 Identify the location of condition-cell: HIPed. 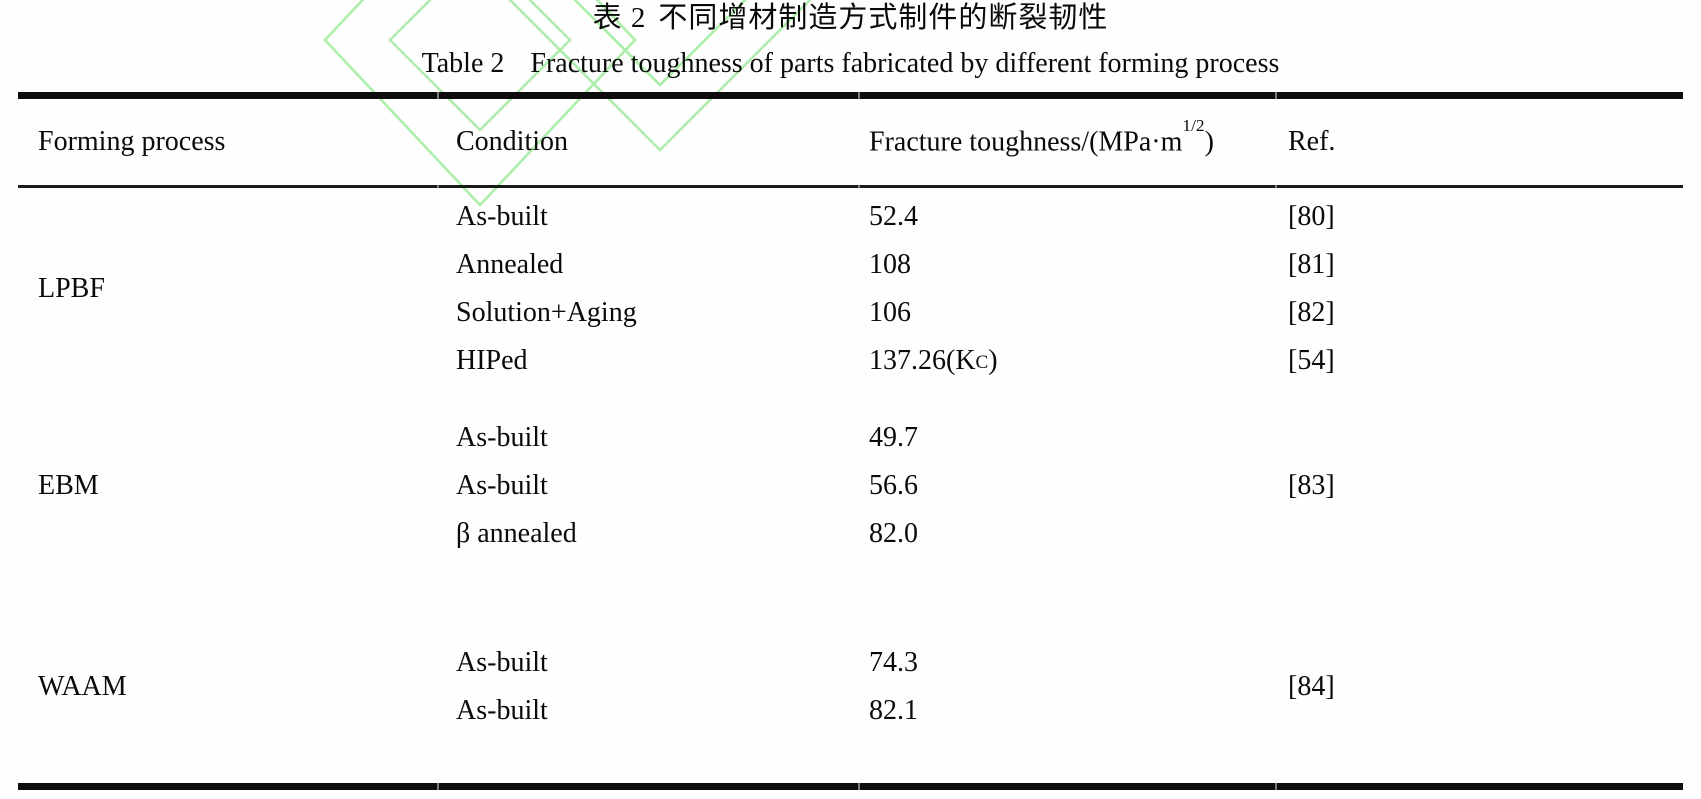
(492, 360).